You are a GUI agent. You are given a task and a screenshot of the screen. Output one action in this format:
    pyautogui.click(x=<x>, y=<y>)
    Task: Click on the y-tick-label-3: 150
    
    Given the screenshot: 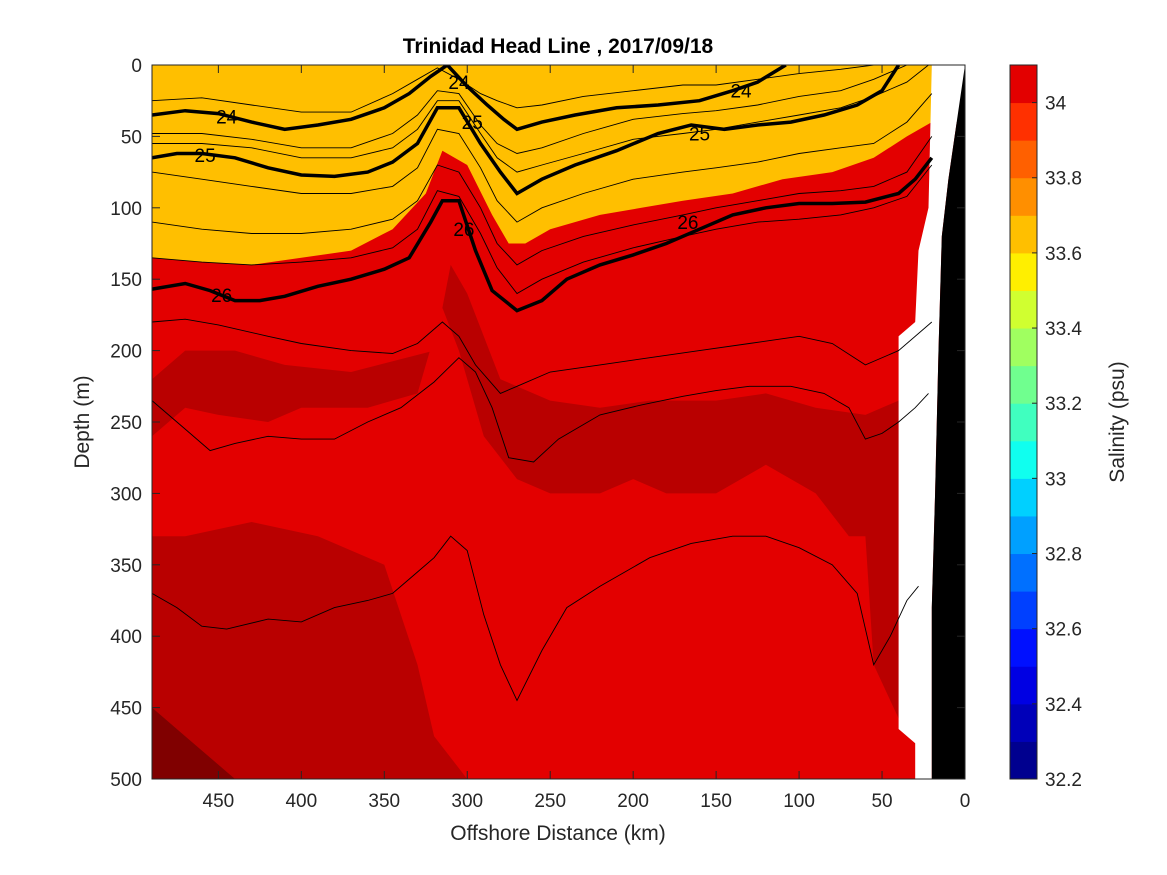 What is the action you would take?
    pyautogui.click(x=126, y=280)
    